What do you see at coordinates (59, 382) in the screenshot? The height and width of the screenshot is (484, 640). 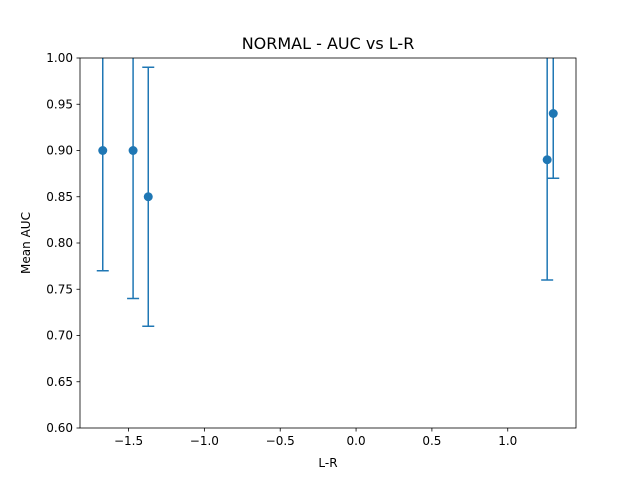 I see `y-tick-label: 0.65` at bounding box center [59, 382].